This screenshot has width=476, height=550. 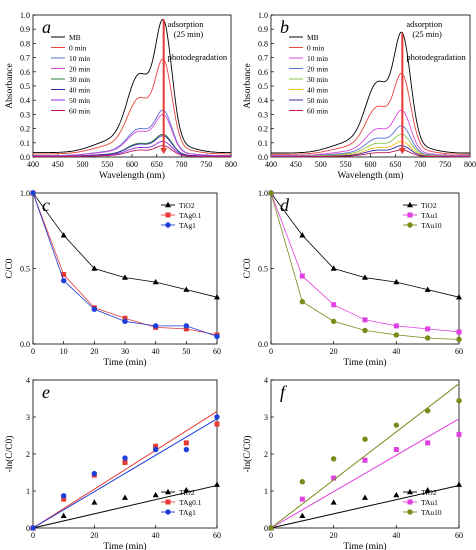 What do you see at coordinates (190, 502) in the screenshot?
I see `legend-label: TAg0.1` at bounding box center [190, 502].